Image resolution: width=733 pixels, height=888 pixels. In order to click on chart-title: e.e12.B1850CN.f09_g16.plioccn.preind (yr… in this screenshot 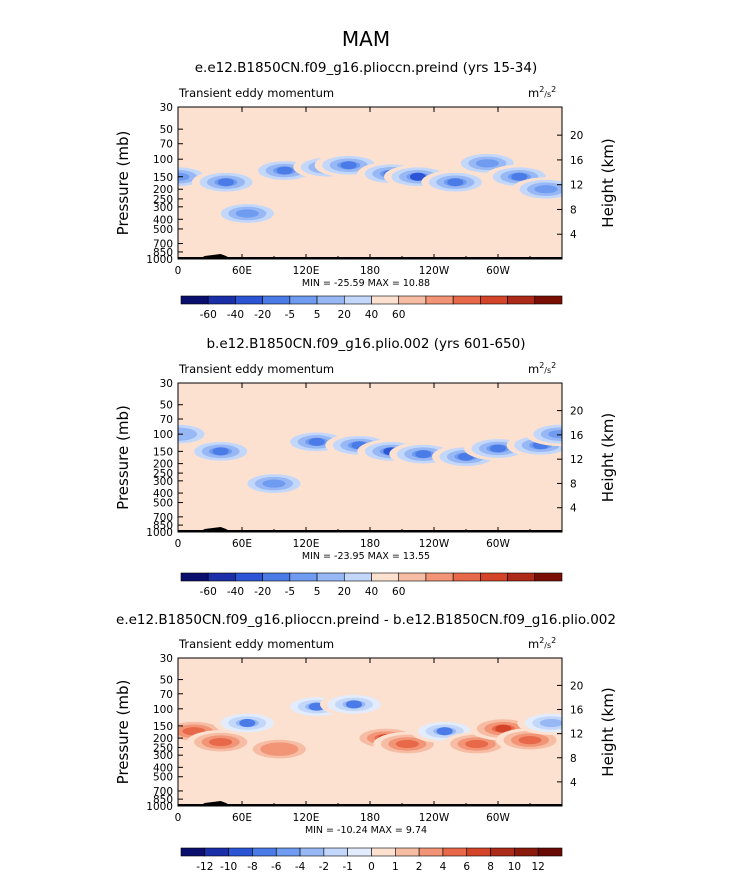, I will do `click(366, 68)`.